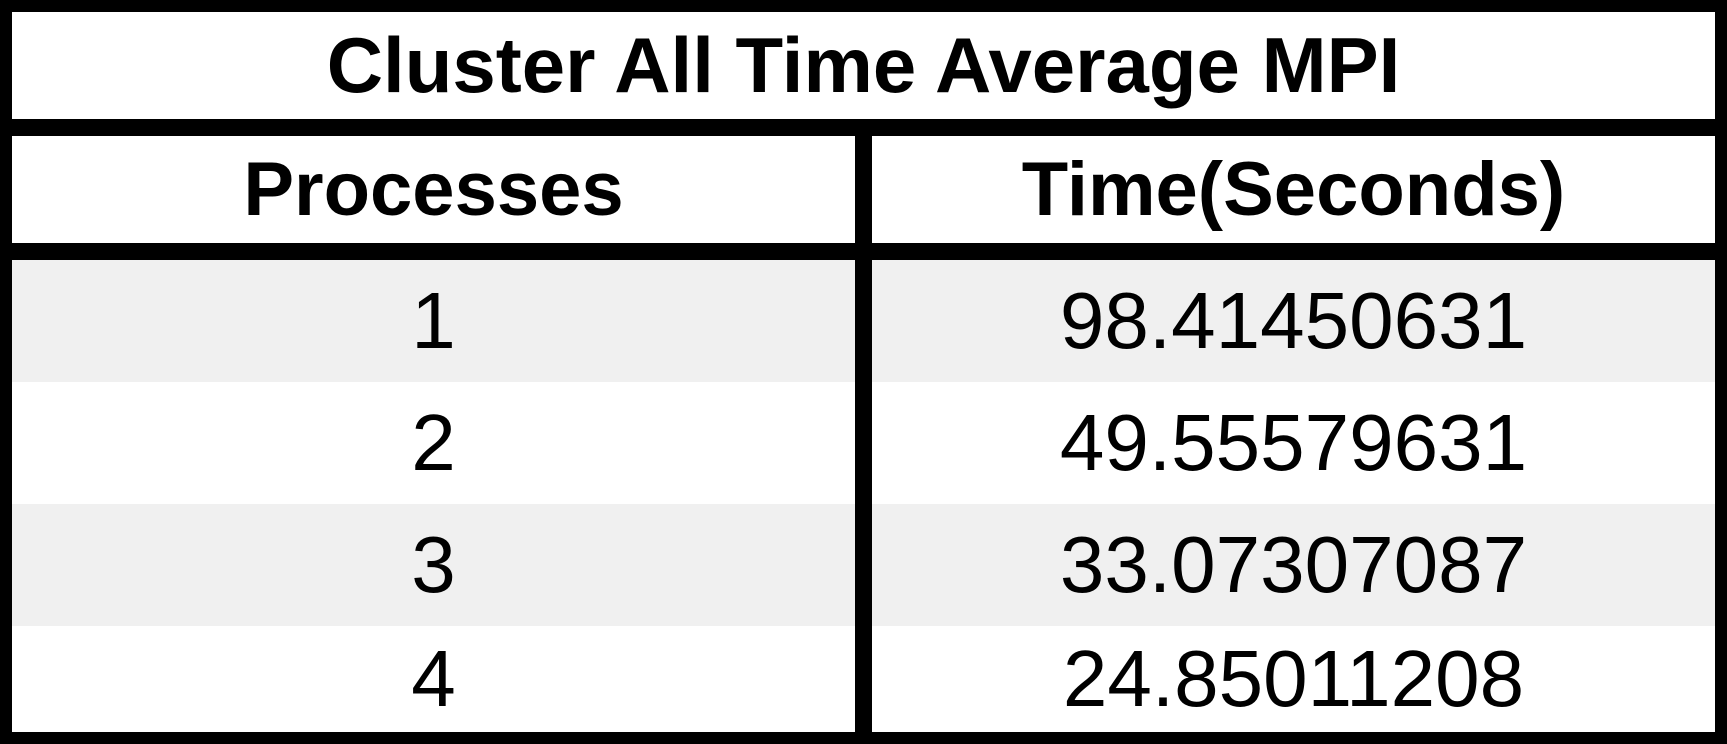  Describe the element at coordinates (1293, 679) in the screenshot. I see `cell-time-row-4: 24.85011208` at that location.